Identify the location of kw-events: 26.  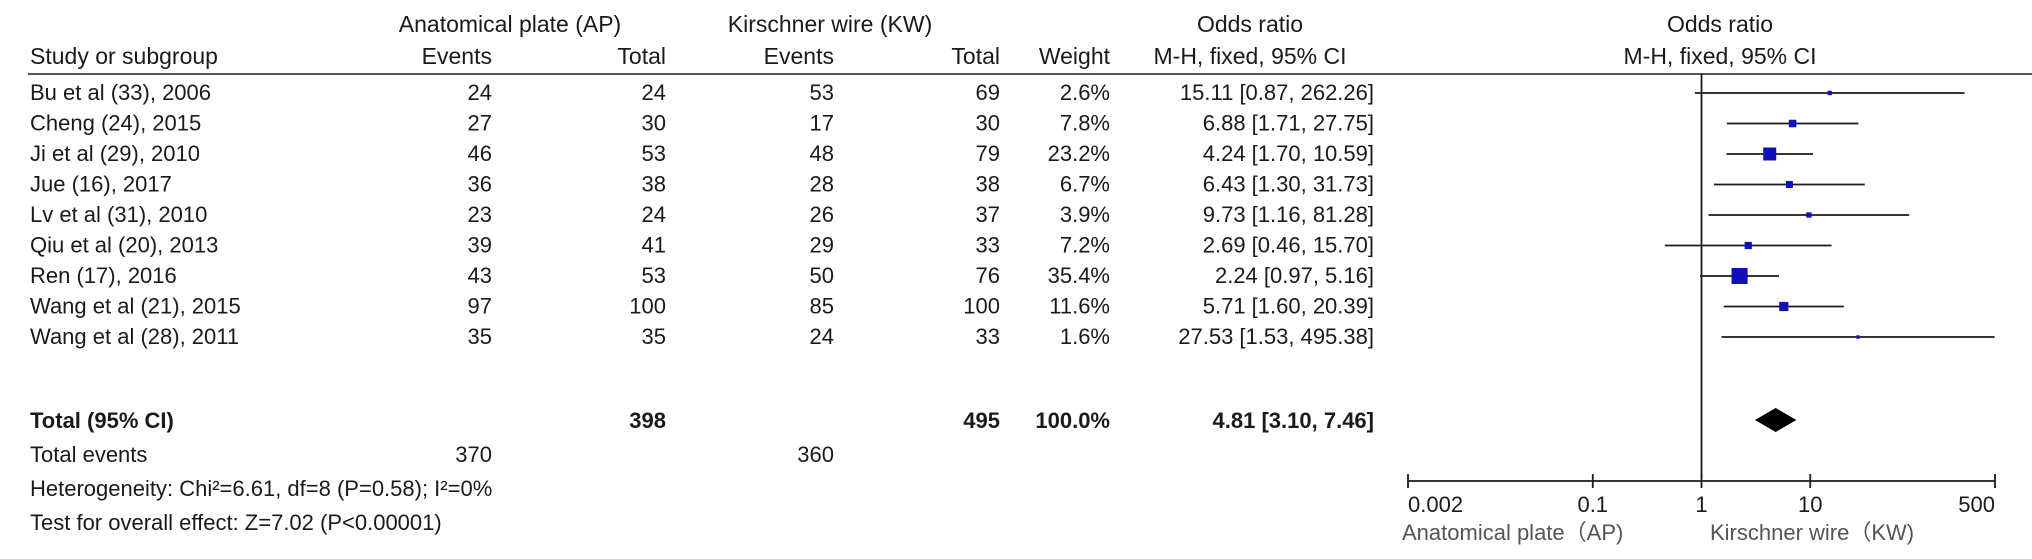
(822, 214).